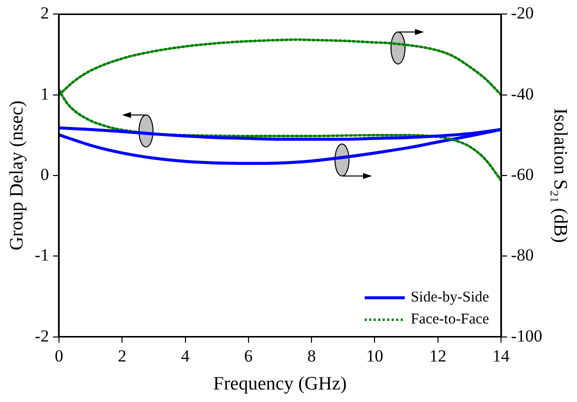 The height and width of the screenshot is (402, 577). I want to click on y-tick-label: 1, so click(44, 94).